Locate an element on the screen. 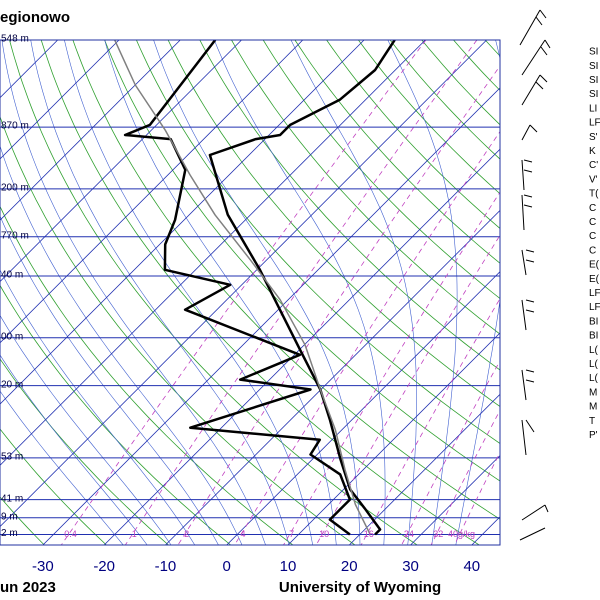 This screenshot has height=600, width=600. station-info: LI is located at coordinates (593, 108).